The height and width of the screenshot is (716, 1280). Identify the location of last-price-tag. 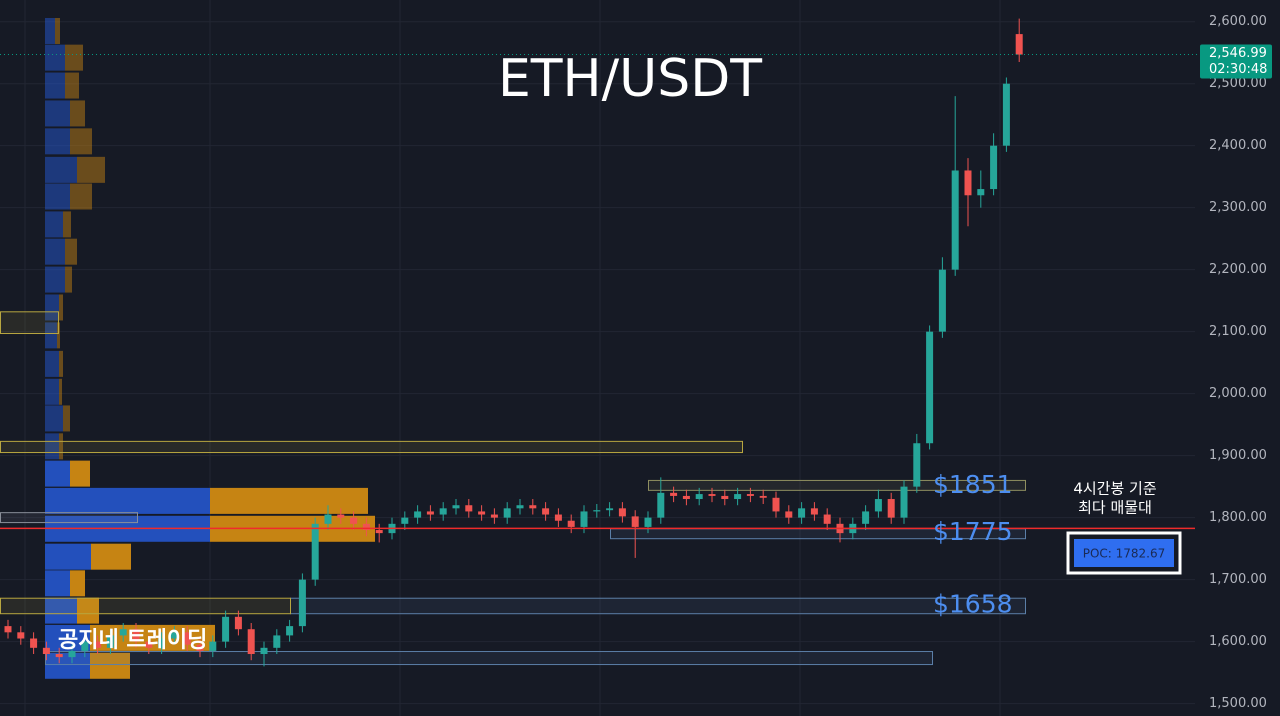
(1236, 61).